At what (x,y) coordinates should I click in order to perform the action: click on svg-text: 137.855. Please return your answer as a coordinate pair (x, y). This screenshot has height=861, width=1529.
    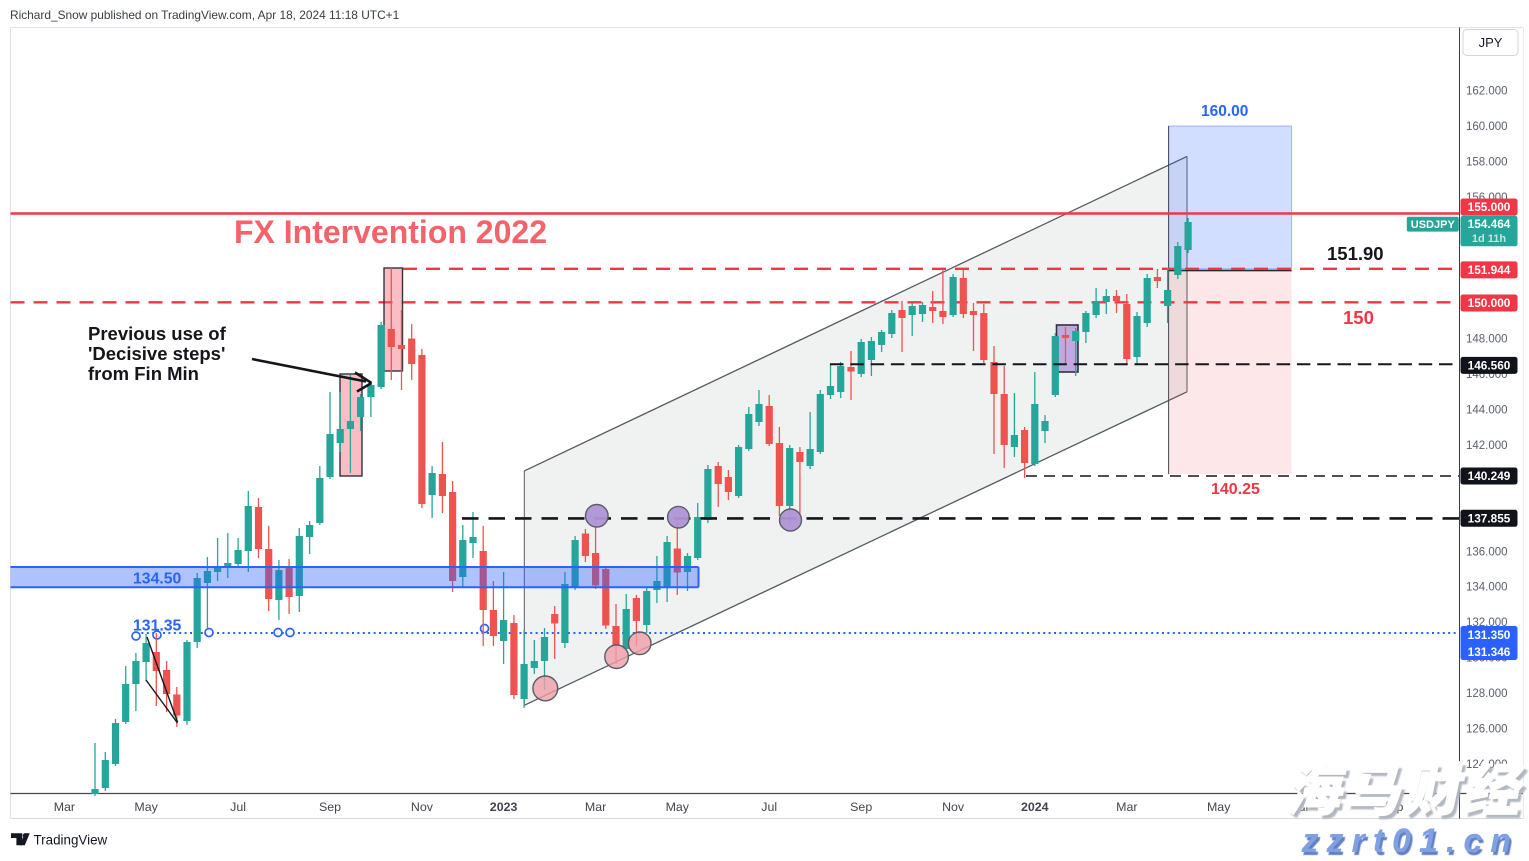
    Looking at the image, I should click on (1489, 519).